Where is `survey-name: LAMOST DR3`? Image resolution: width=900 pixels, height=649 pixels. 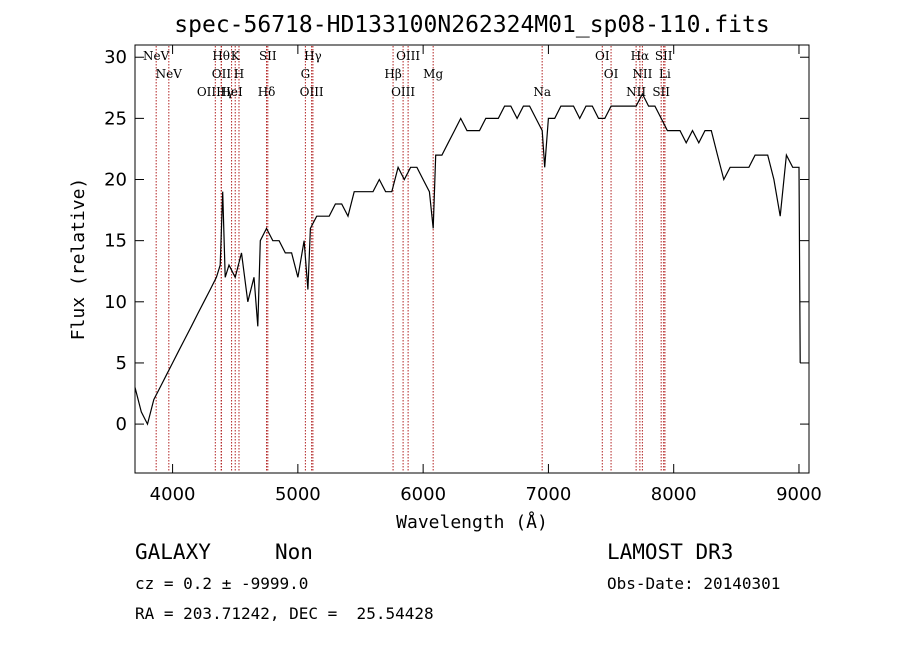
survey-name: LAMOST DR3 is located at coordinates (670, 552).